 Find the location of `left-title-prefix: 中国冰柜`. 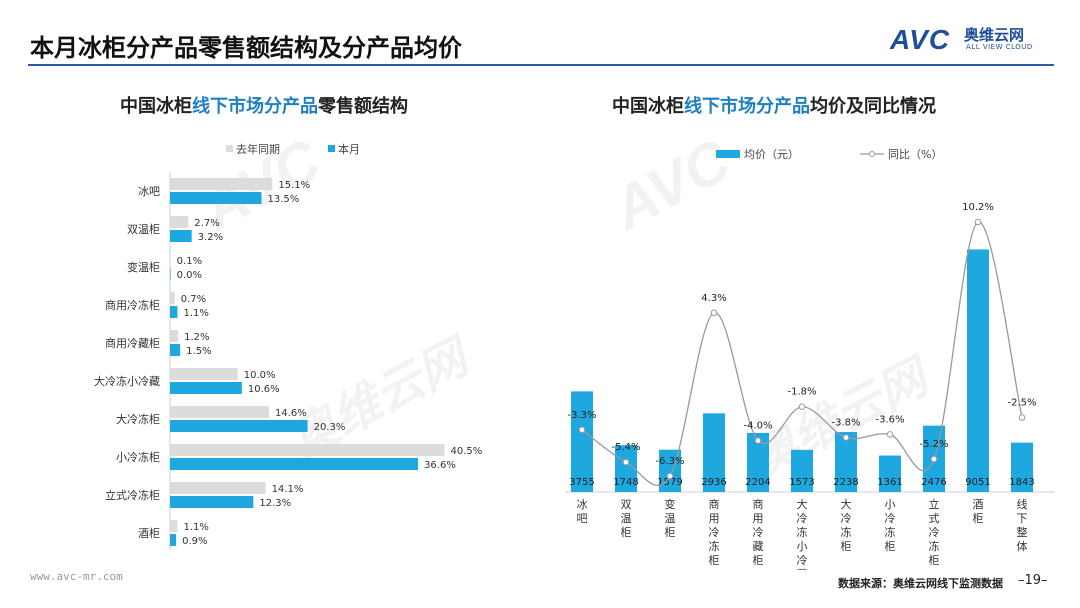

left-title-prefix: 中国冰柜 is located at coordinates (156, 106).